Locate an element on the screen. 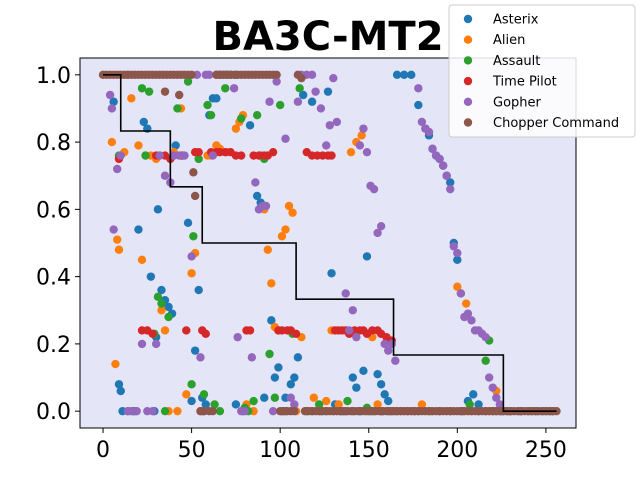  legend-label: Assault is located at coordinates (516, 61).